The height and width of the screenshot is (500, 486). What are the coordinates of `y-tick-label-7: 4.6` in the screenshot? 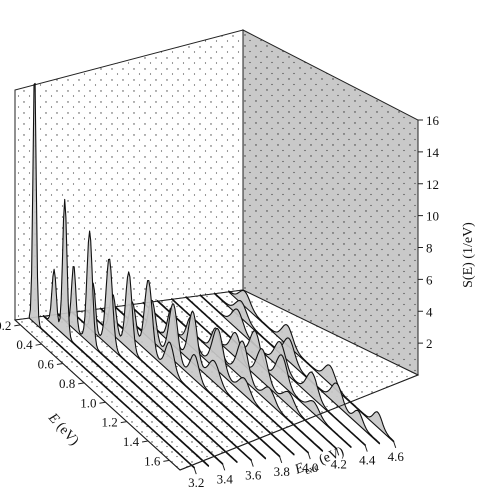 It's located at (396, 456).